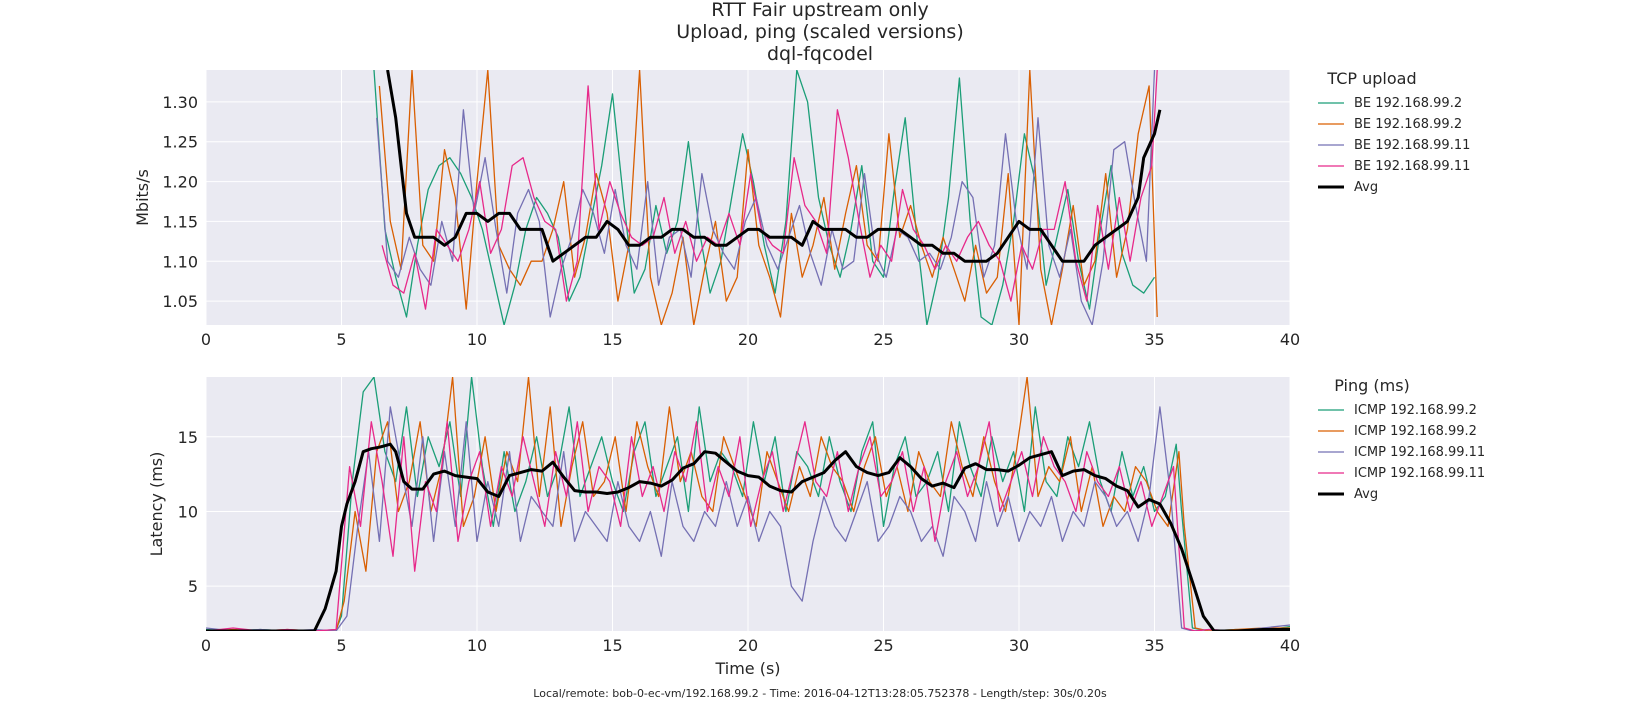  I want to click on y-tick-label: 15, so click(188, 437).